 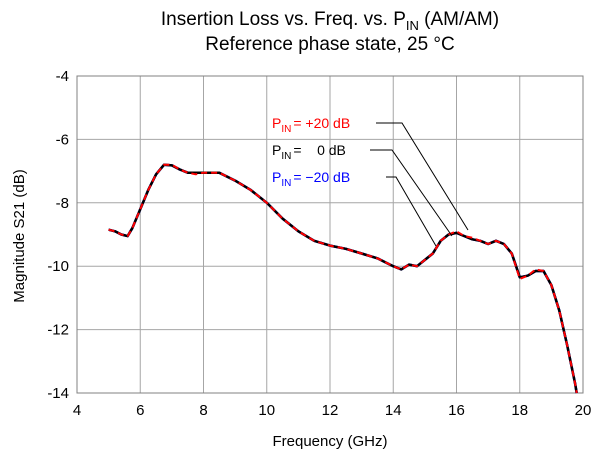 I want to click on title-main: Insertion Loss vs. Freq. vs. P, so click(x=283, y=19).